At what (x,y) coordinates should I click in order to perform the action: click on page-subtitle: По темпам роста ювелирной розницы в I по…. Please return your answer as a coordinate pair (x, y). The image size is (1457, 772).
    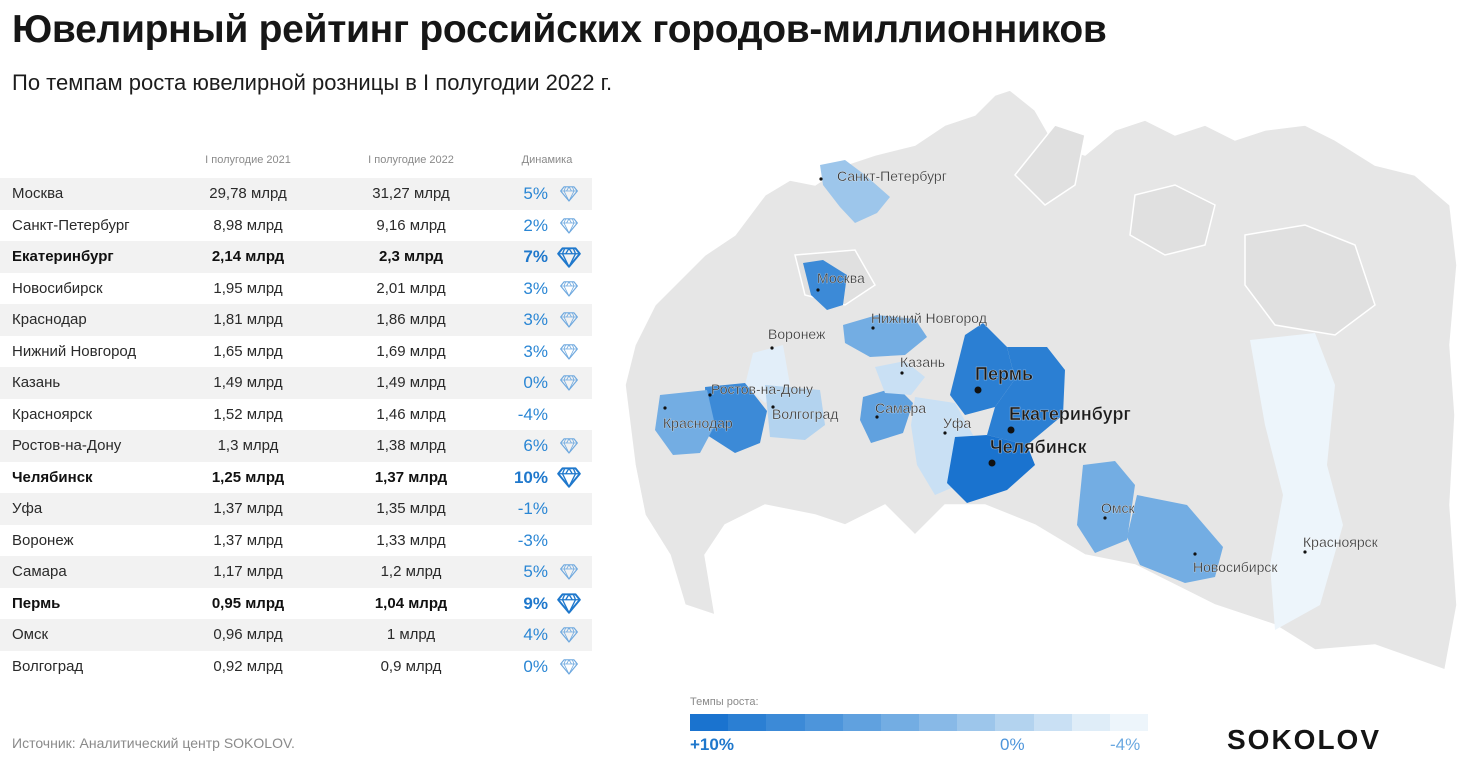
    Looking at the image, I should click on (312, 82).